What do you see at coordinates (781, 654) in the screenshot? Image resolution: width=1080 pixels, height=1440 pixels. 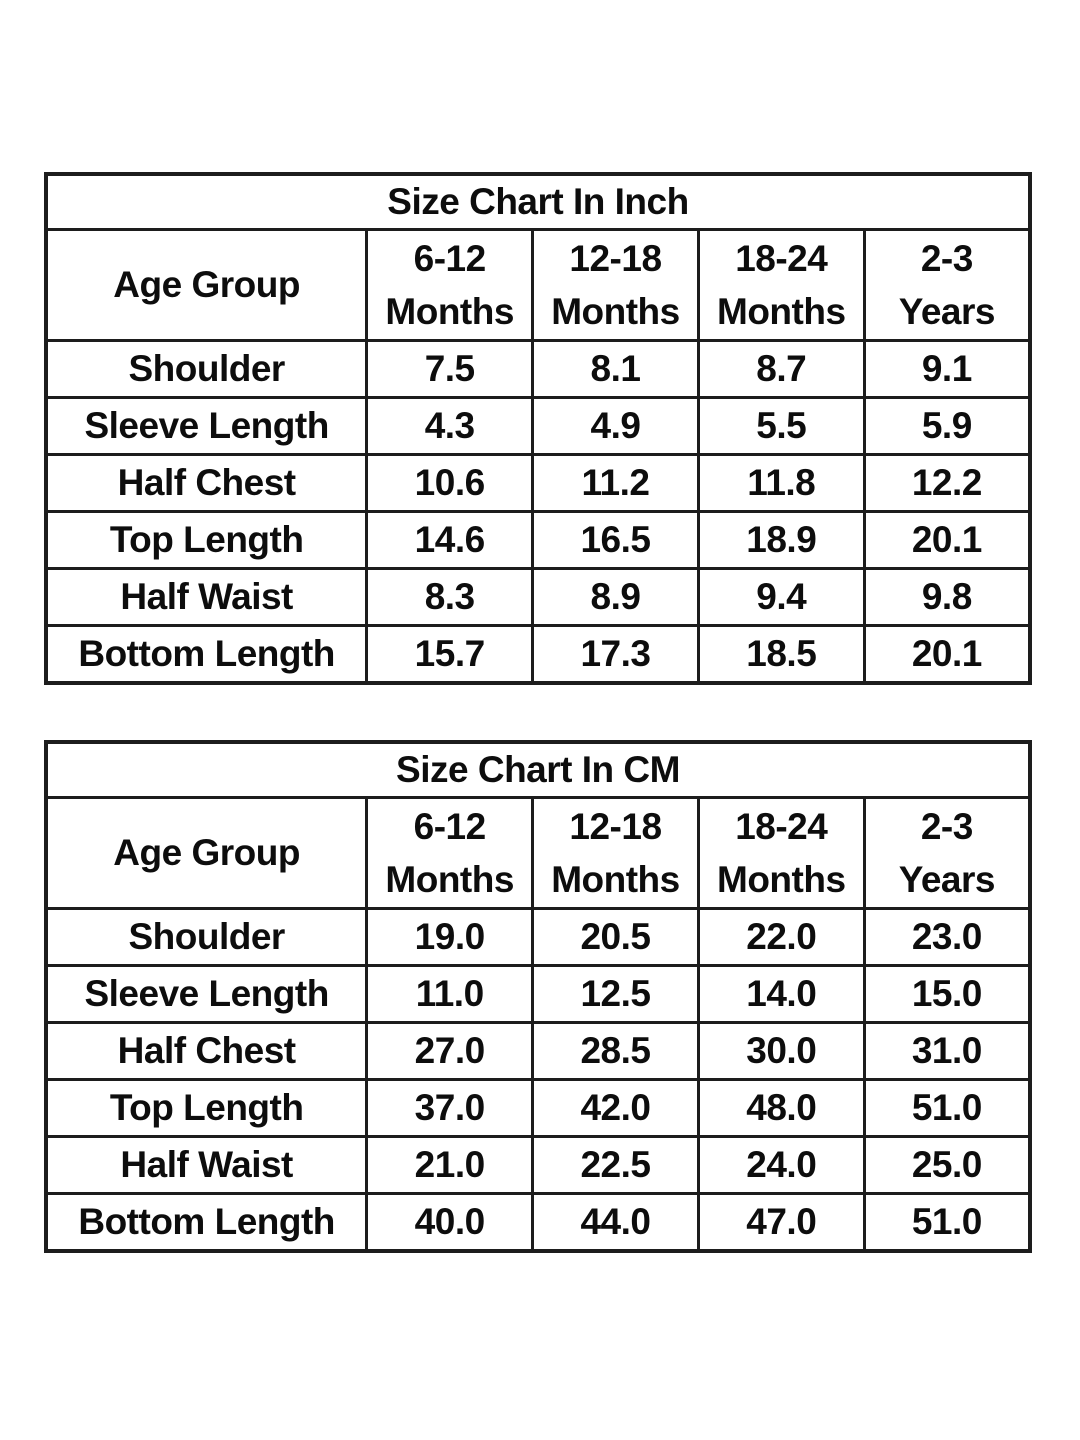 I see `measurement-value: 18.5` at bounding box center [781, 654].